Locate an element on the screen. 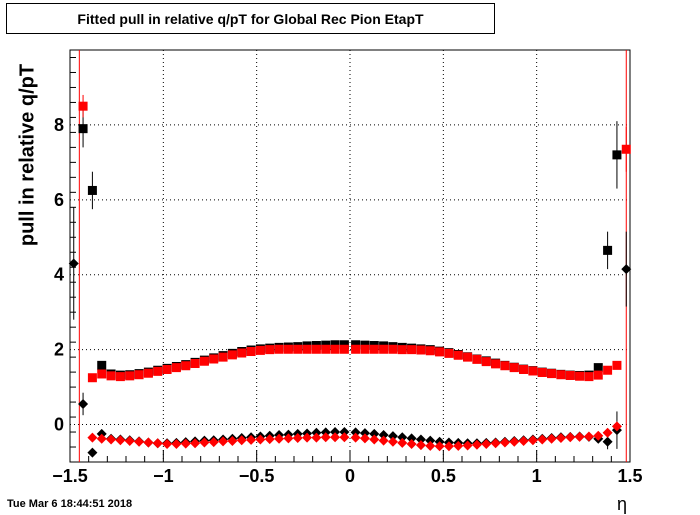 Image resolution: width=700 pixels, height=515 pixels. x-tick-label: −1.5 is located at coordinates (70, 476).